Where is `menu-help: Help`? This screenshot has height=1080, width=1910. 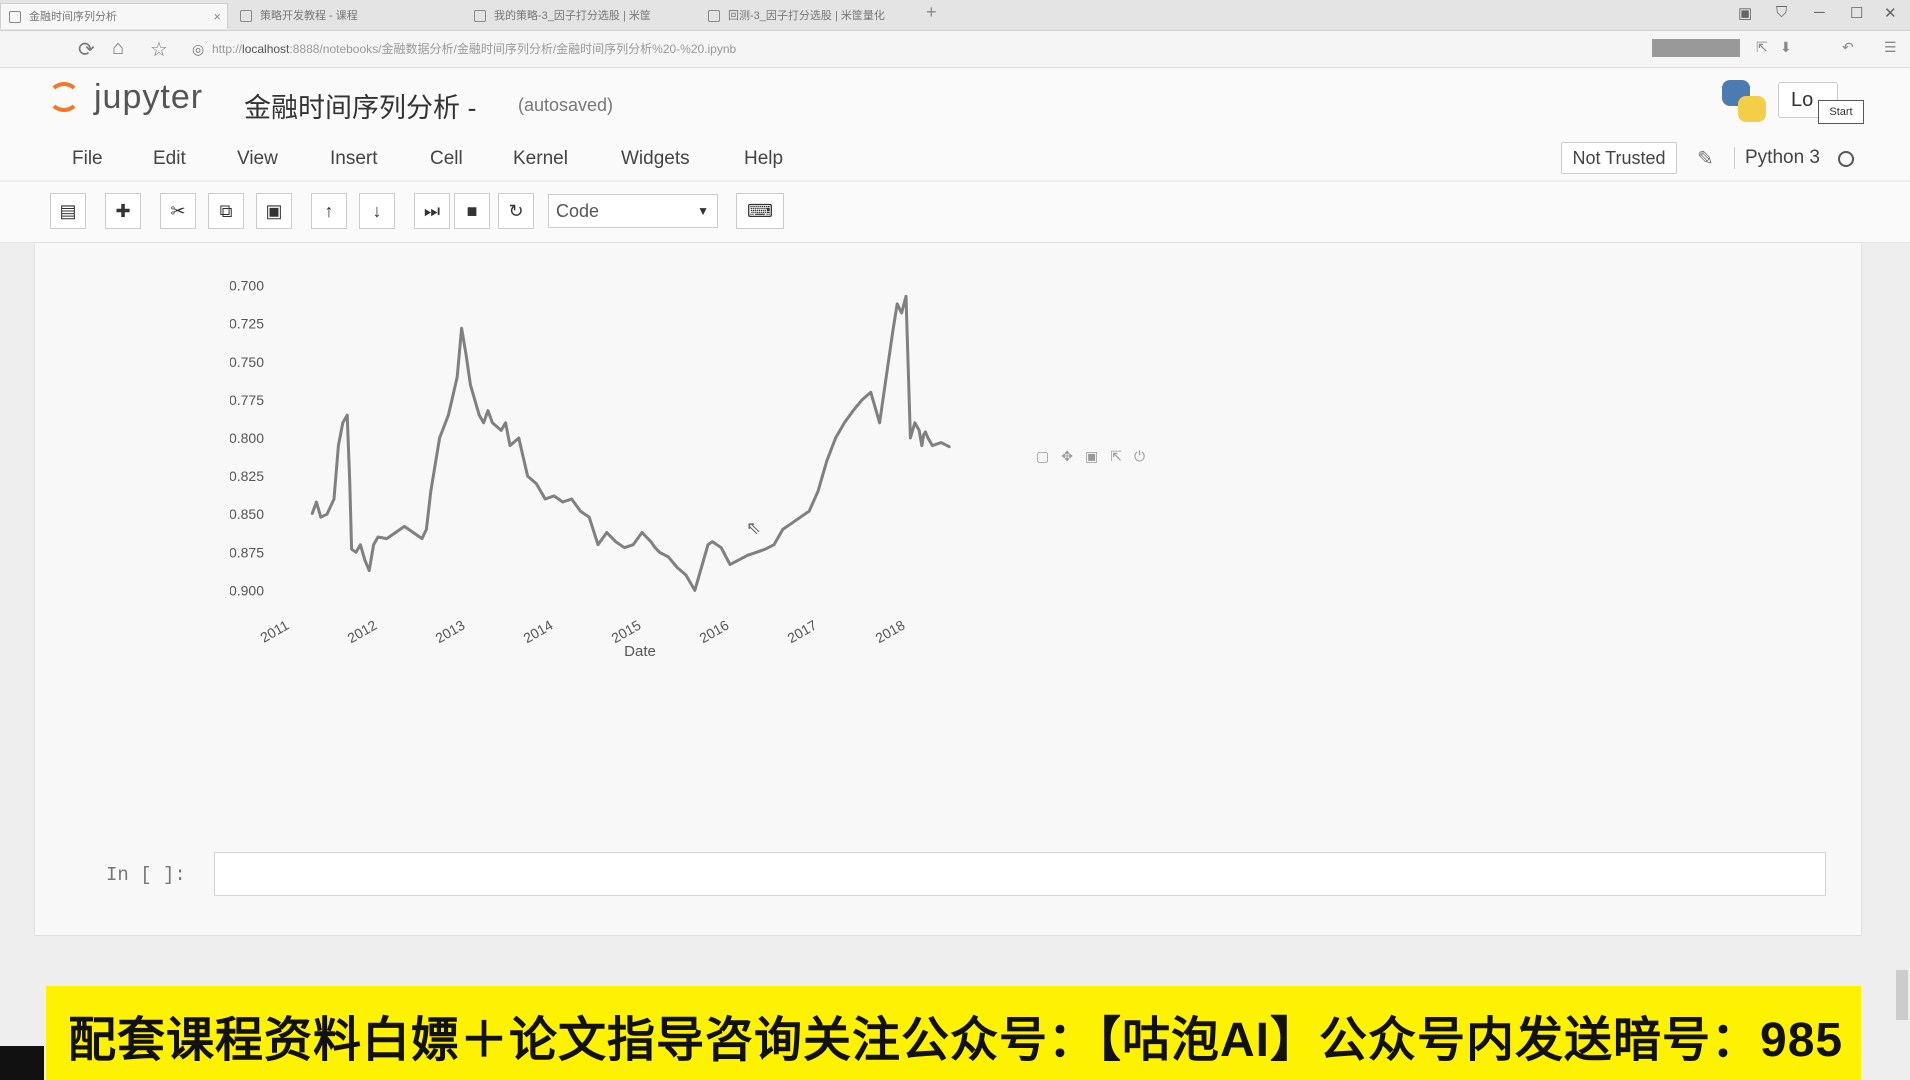
menu-help: Help is located at coordinates (764, 158).